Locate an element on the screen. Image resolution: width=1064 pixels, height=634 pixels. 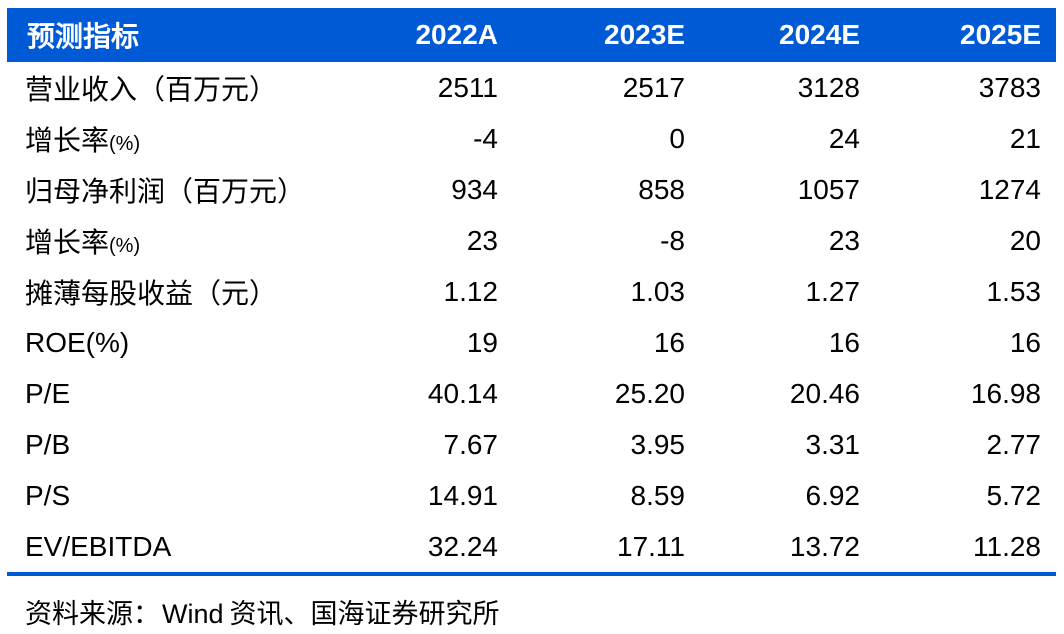
cell-value: 858 is located at coordinates (606, 189).